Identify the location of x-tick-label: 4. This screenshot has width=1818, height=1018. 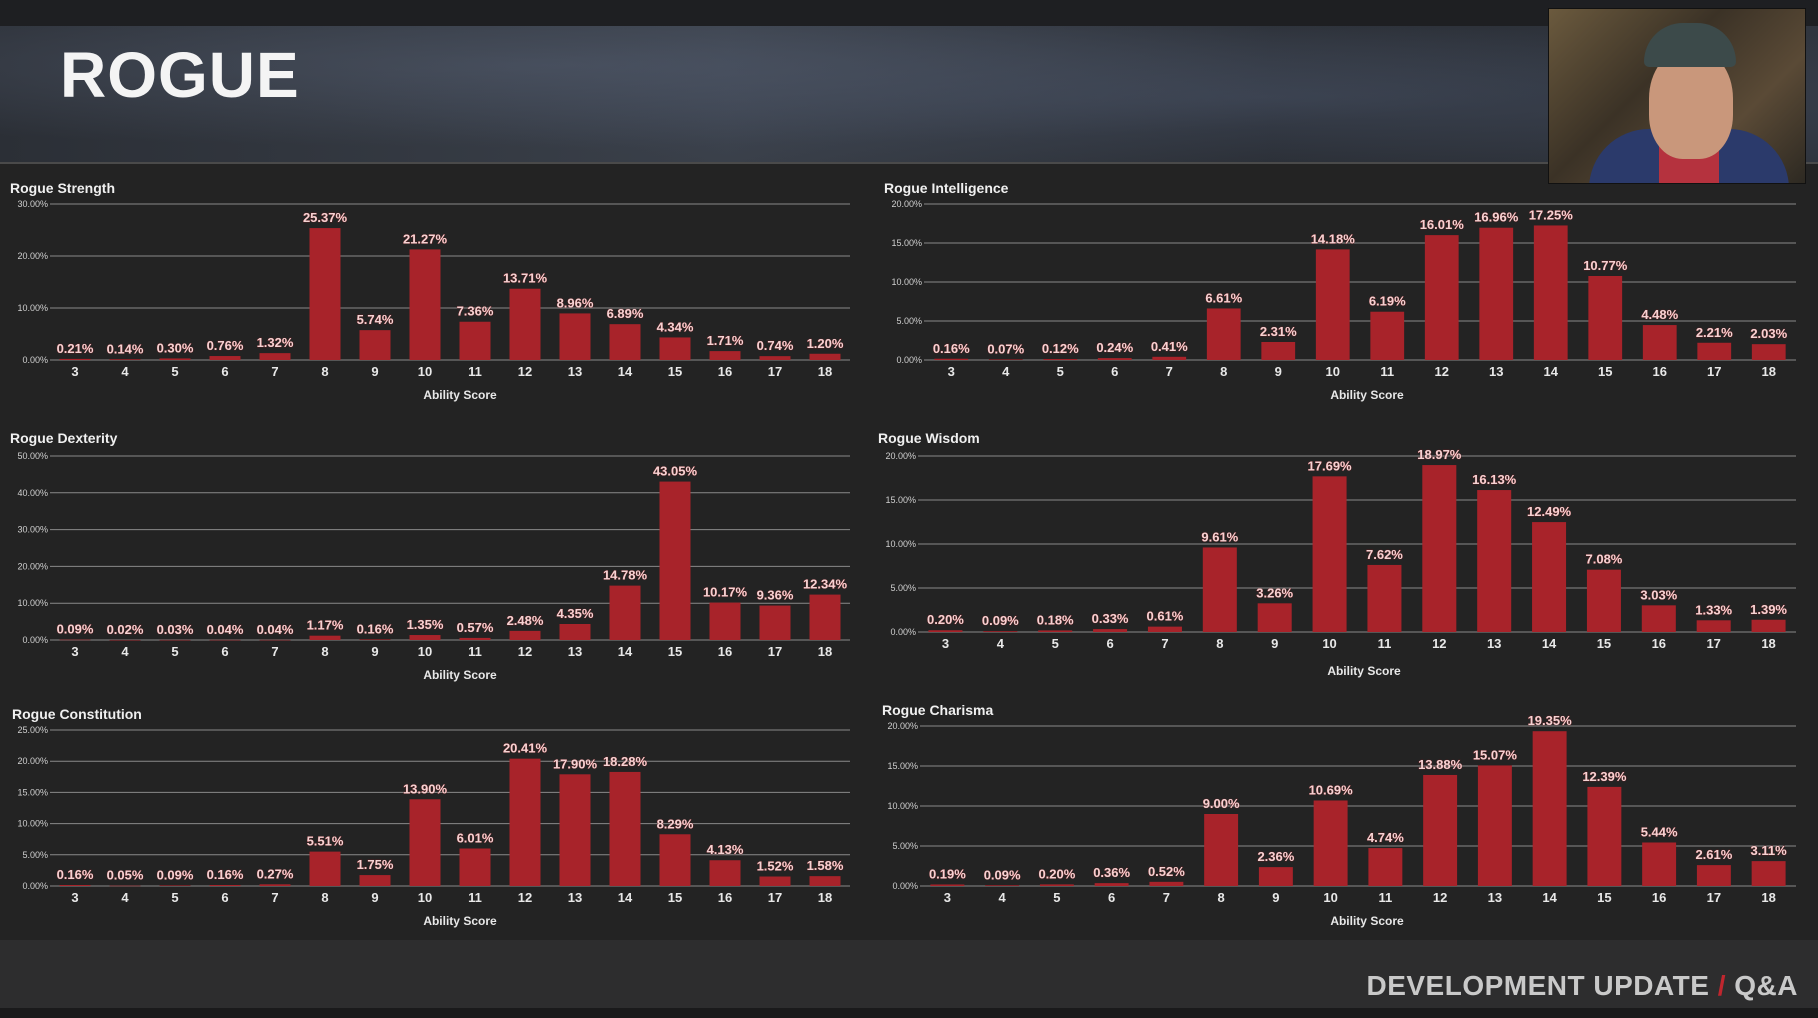
(125, 651).